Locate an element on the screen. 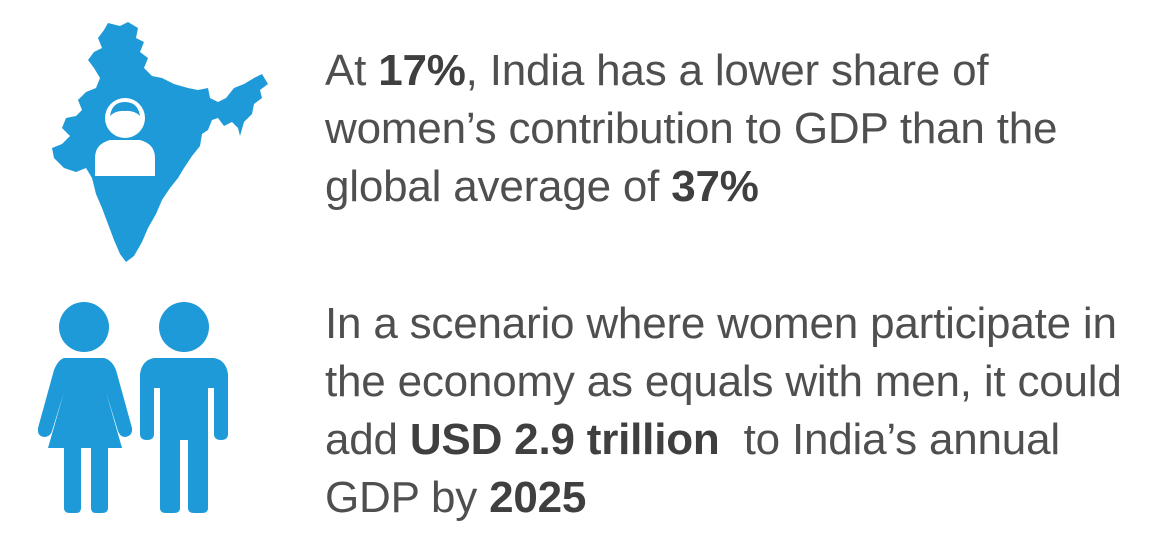 Image resolution: width=1163 pixels, height=539 pixels. woman-and-man-icon is located at coordinates (132, 407).